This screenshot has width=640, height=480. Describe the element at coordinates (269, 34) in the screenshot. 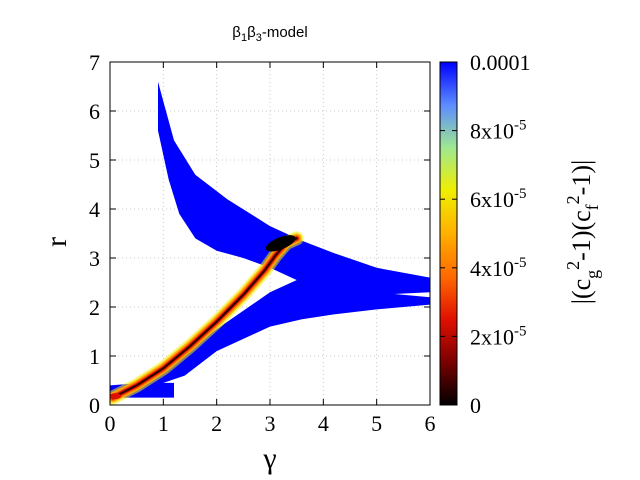

I see `chart-title: β1β3-model` at that location.